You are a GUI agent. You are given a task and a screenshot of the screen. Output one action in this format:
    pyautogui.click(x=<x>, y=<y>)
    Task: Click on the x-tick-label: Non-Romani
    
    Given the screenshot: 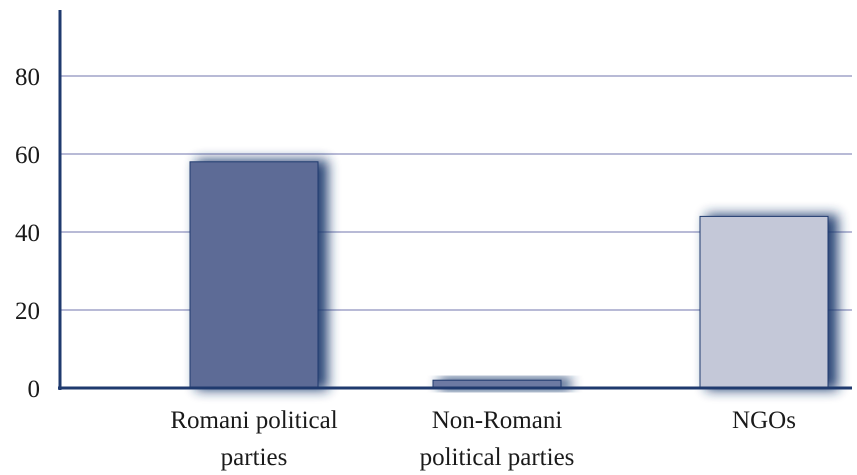 What is the action you would take?
    pyautogui.click(x=497, y=420)
    